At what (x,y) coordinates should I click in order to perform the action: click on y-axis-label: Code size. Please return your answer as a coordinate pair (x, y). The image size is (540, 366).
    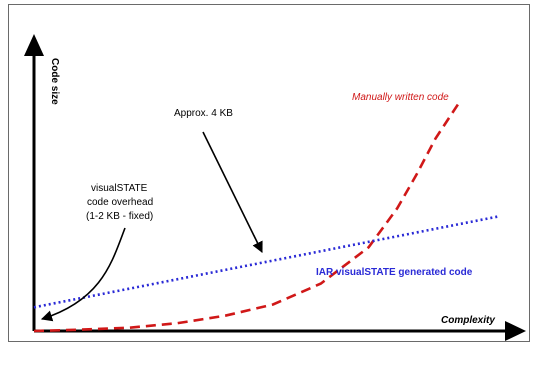
    Looking at the image, I should click on (54, 81).